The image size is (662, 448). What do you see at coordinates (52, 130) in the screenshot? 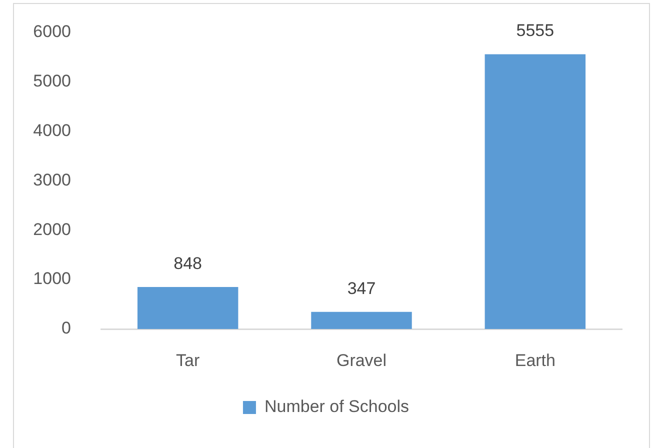
I see `y-tick-label: 4000` at bounding box center [52, 130].